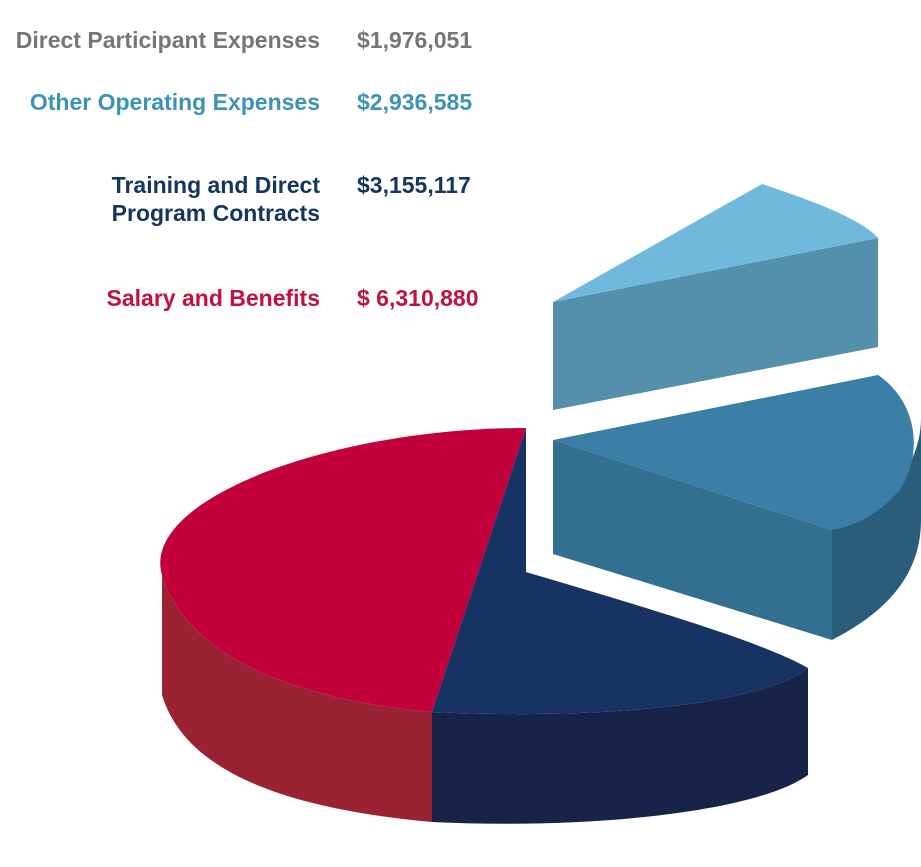 The height and width of the screenshot is (867, 921). I want to click on legend-label: Direct Participant Expenses, so click(167, 40).